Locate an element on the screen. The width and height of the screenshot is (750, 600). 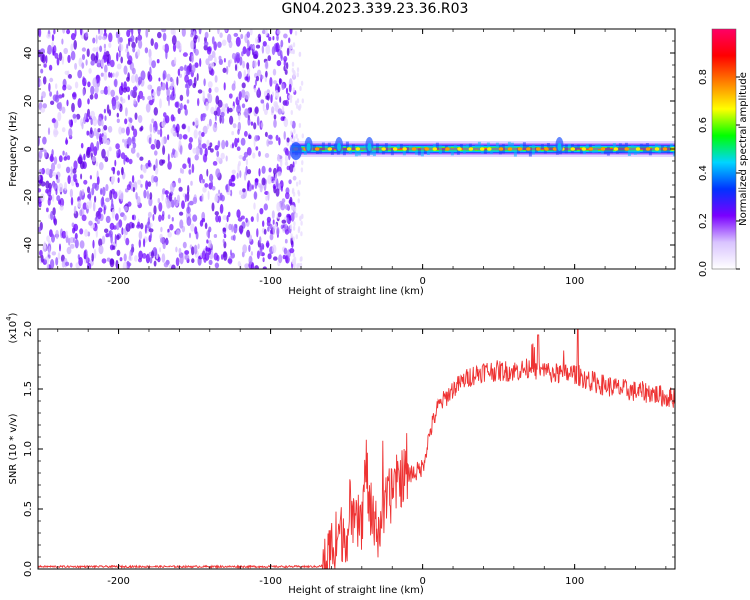
snr-y-label: SNR (10 * v/v) is located at coordinates (13, 448).